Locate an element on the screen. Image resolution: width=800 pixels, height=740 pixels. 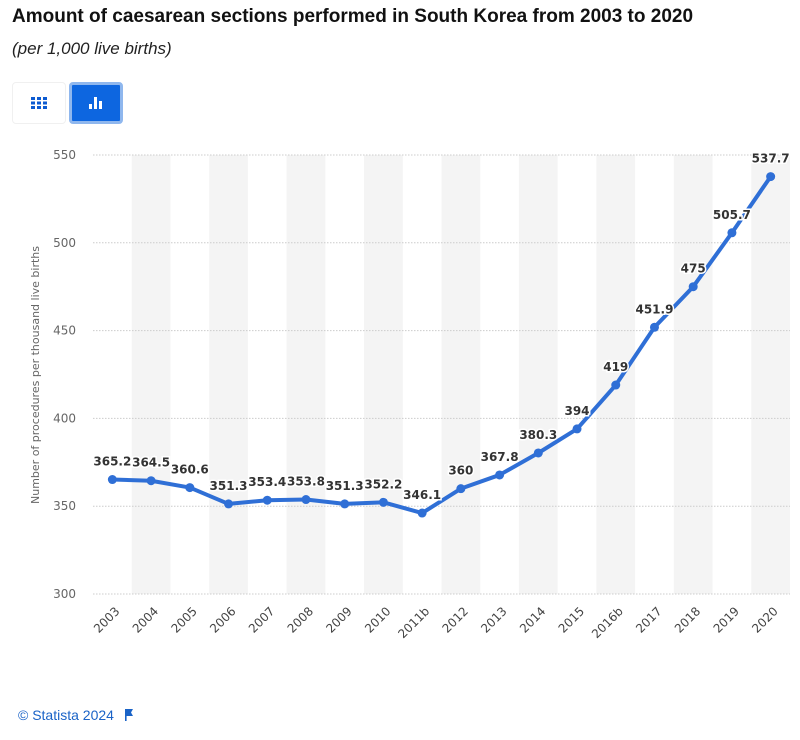
x-tick-label: 2007 is located at coordinates (261, 619).